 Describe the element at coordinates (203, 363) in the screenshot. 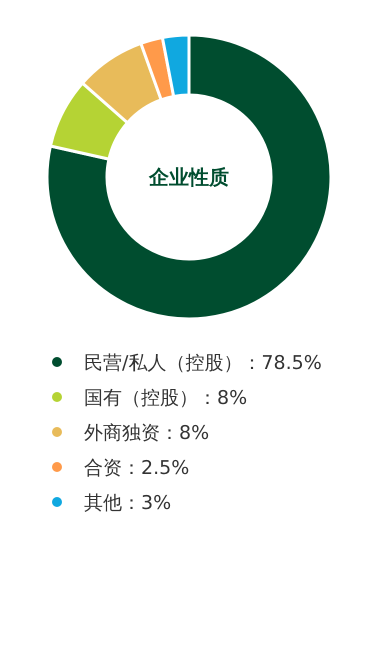

I see `legend-label: 民营/私人（控股）：78.5%` at that location.